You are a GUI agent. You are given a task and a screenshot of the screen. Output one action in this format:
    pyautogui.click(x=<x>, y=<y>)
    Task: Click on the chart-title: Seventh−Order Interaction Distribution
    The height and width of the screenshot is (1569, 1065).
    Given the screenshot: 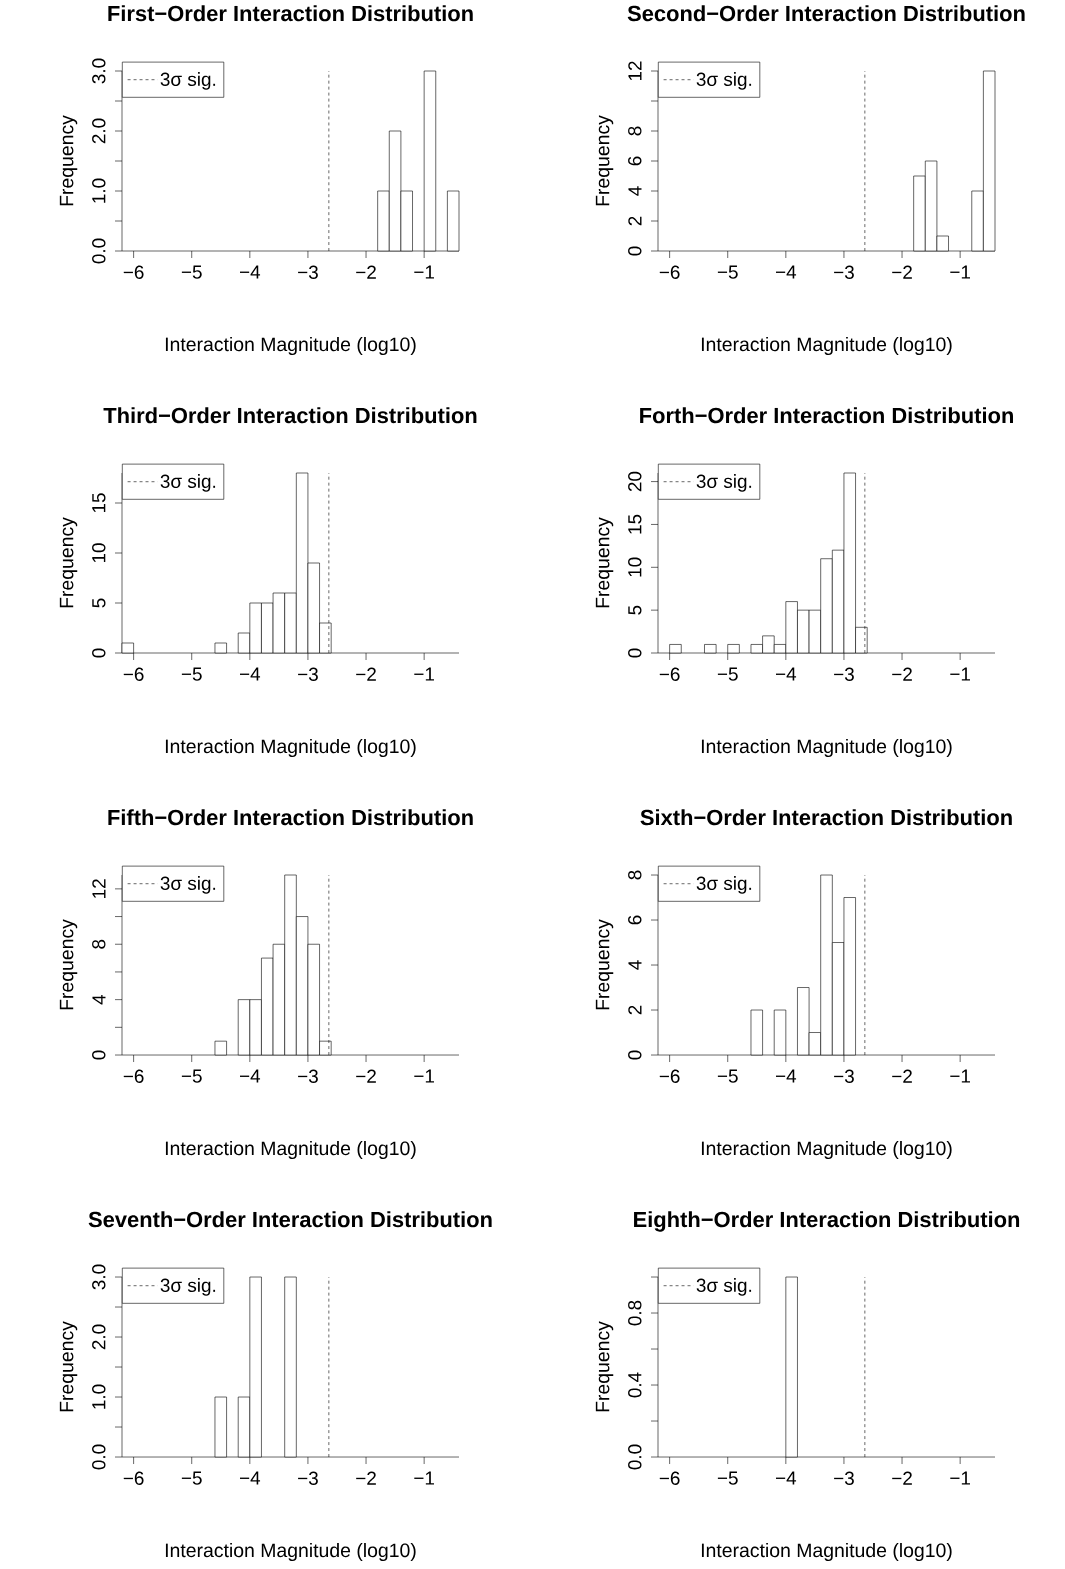 What is the action you would take?
    pyautogui.click(x=290, y=1219)
    